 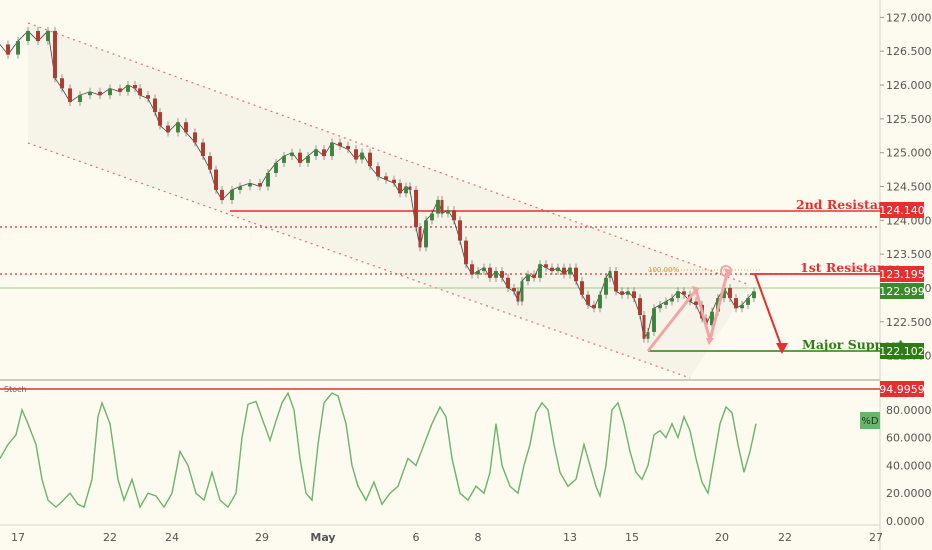 I want to click on first-resistance-badge-text: 123.195, so click(x=902, y=274).